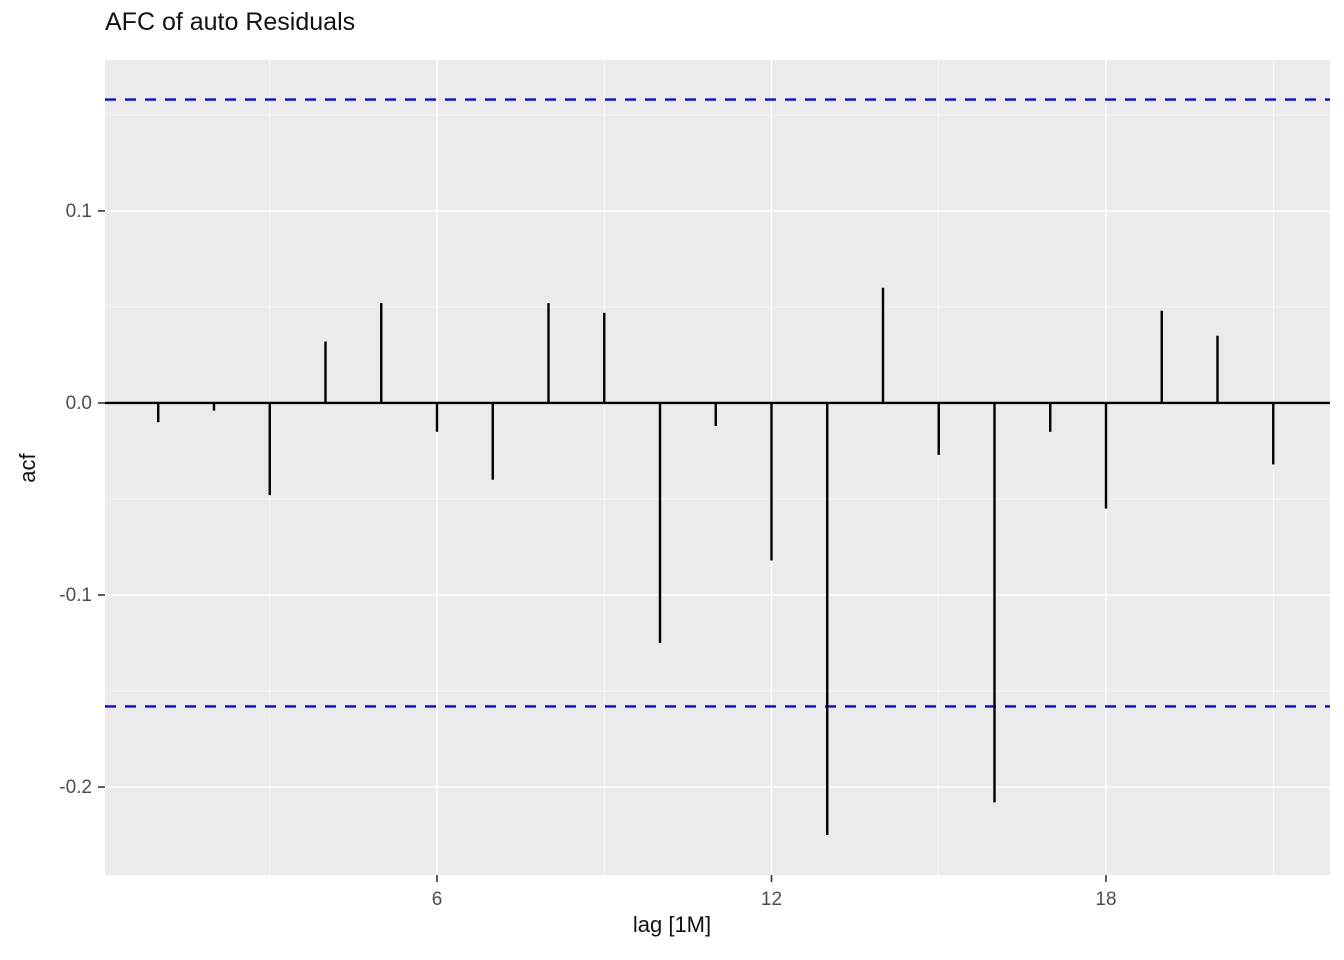 The image size is (1344, 960). Describe the element at coordinates (75, 595) in the screenshot. I see `y-tick-label: -0.1` at that location.